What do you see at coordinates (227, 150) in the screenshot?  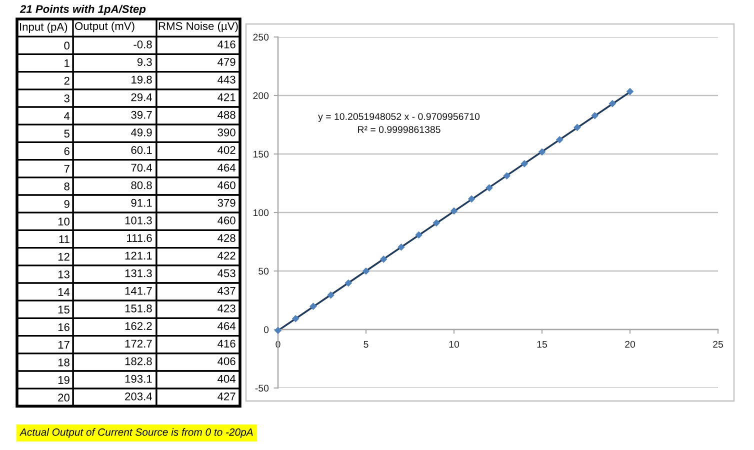 I see `data-label: 402` at bounding box center [227, 150].